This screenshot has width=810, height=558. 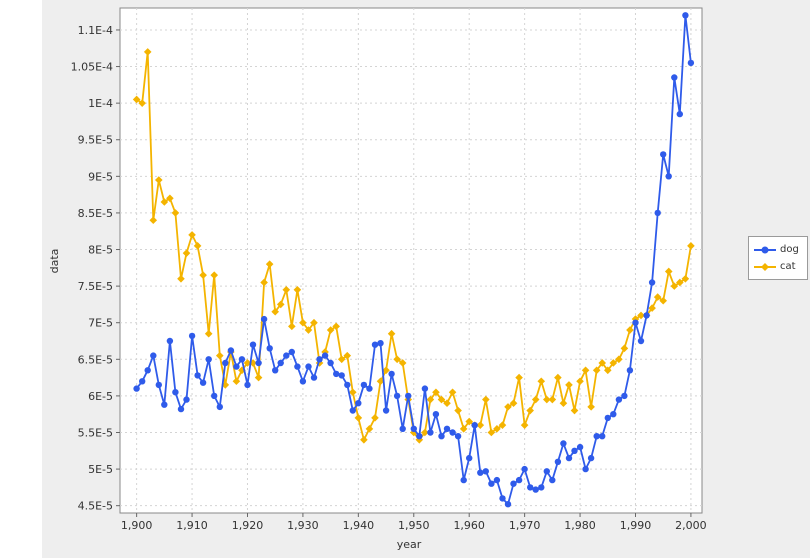 What do you see at coordinates (100, 176) in the screenshot?
I see `y-tick-label: 9E-5` at bounding box center [100, 176].